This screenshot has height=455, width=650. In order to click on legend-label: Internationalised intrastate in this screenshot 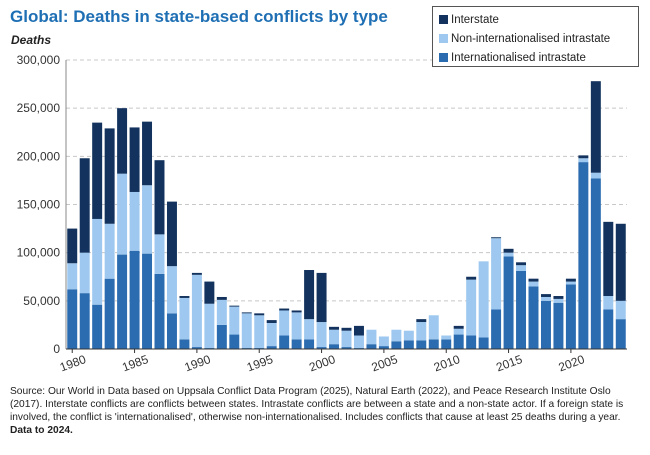, I will do `click(518, 57)`.